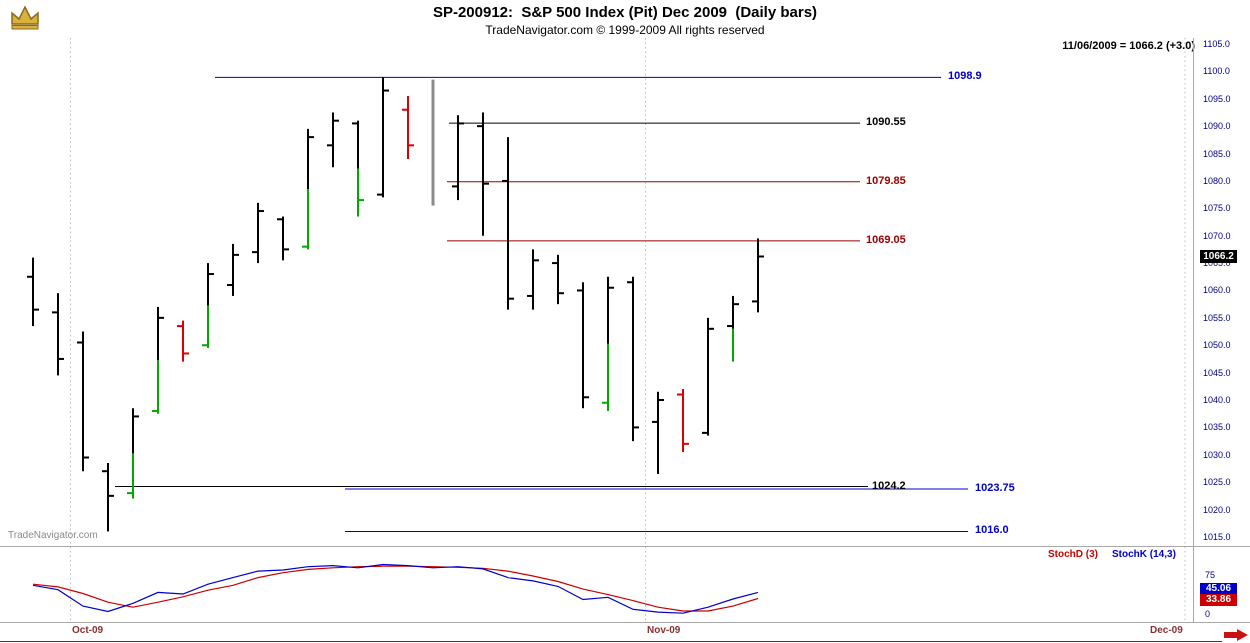 The image size is (1250, 643). I want to click on price-axis-tick: 1090.0, so click(1217, 126).